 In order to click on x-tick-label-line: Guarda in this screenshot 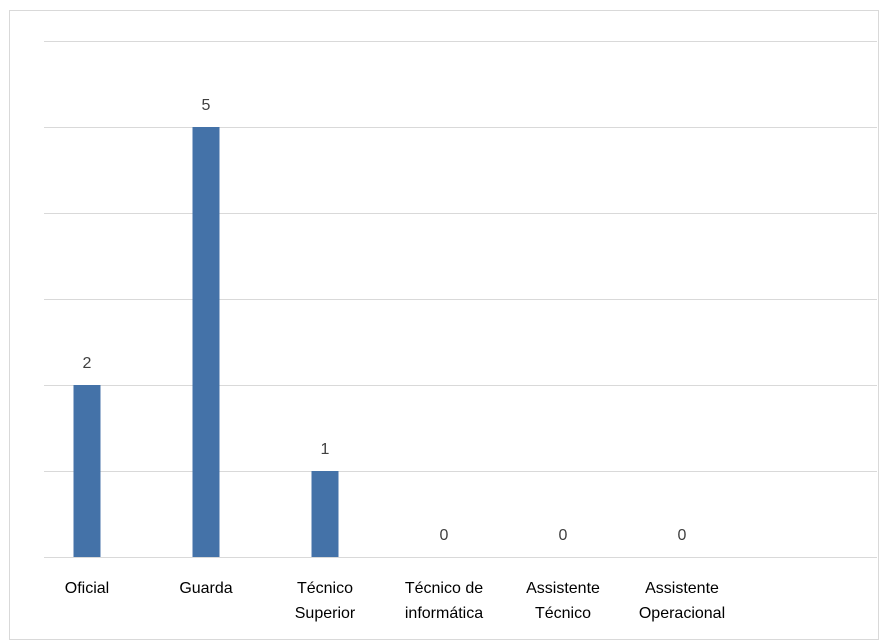, I will do `click(205, 588)`.